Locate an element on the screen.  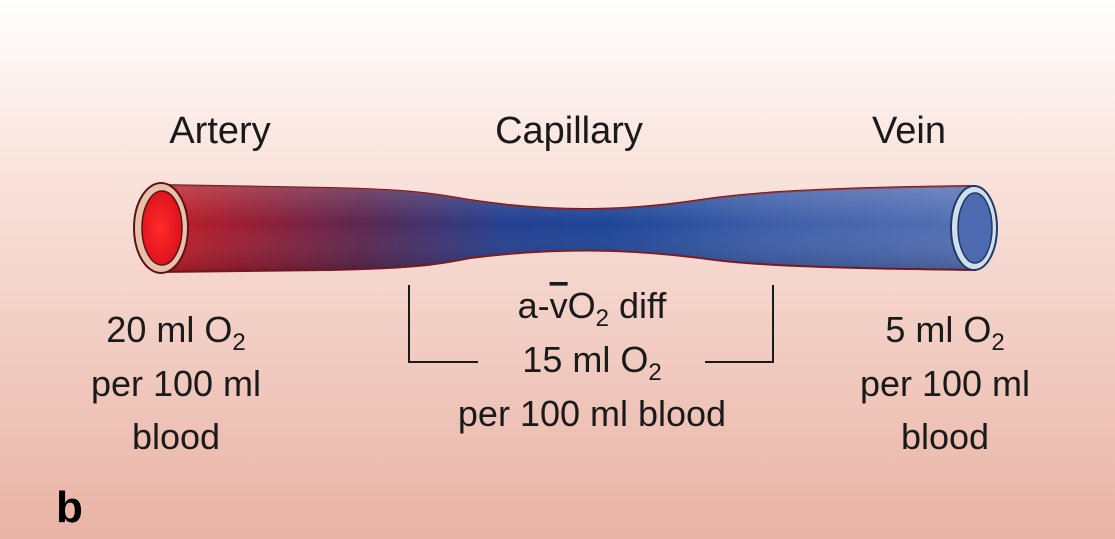
artery-o2-blood: blood is located at coordinates (176, 436).